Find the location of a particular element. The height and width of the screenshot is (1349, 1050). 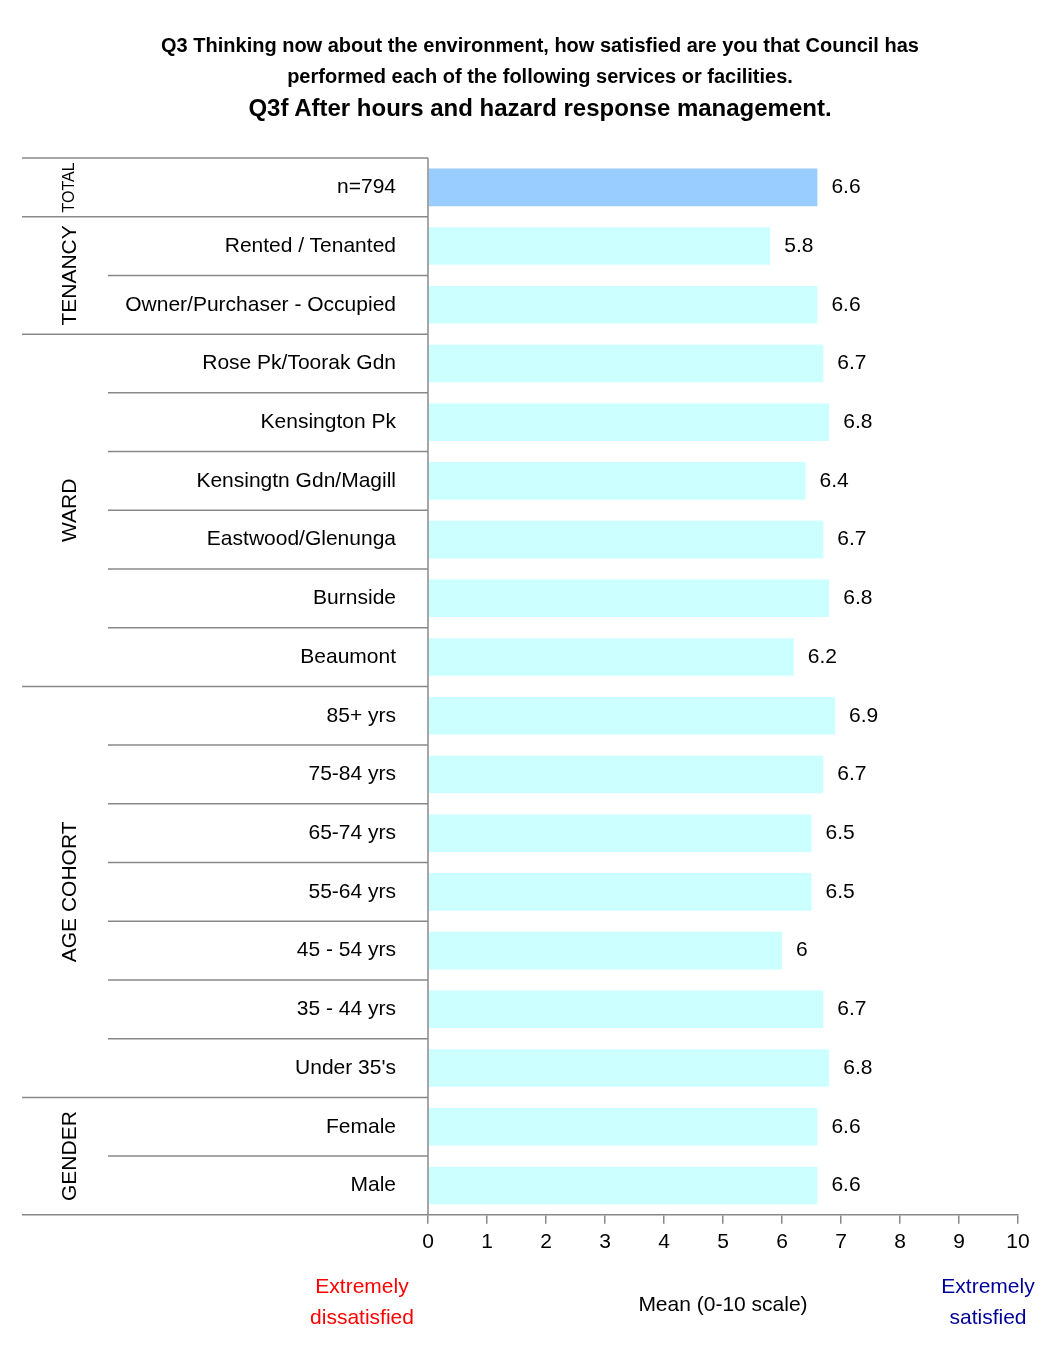

y-tick-label: 85+ yrs is located at coordinates (361, 714).